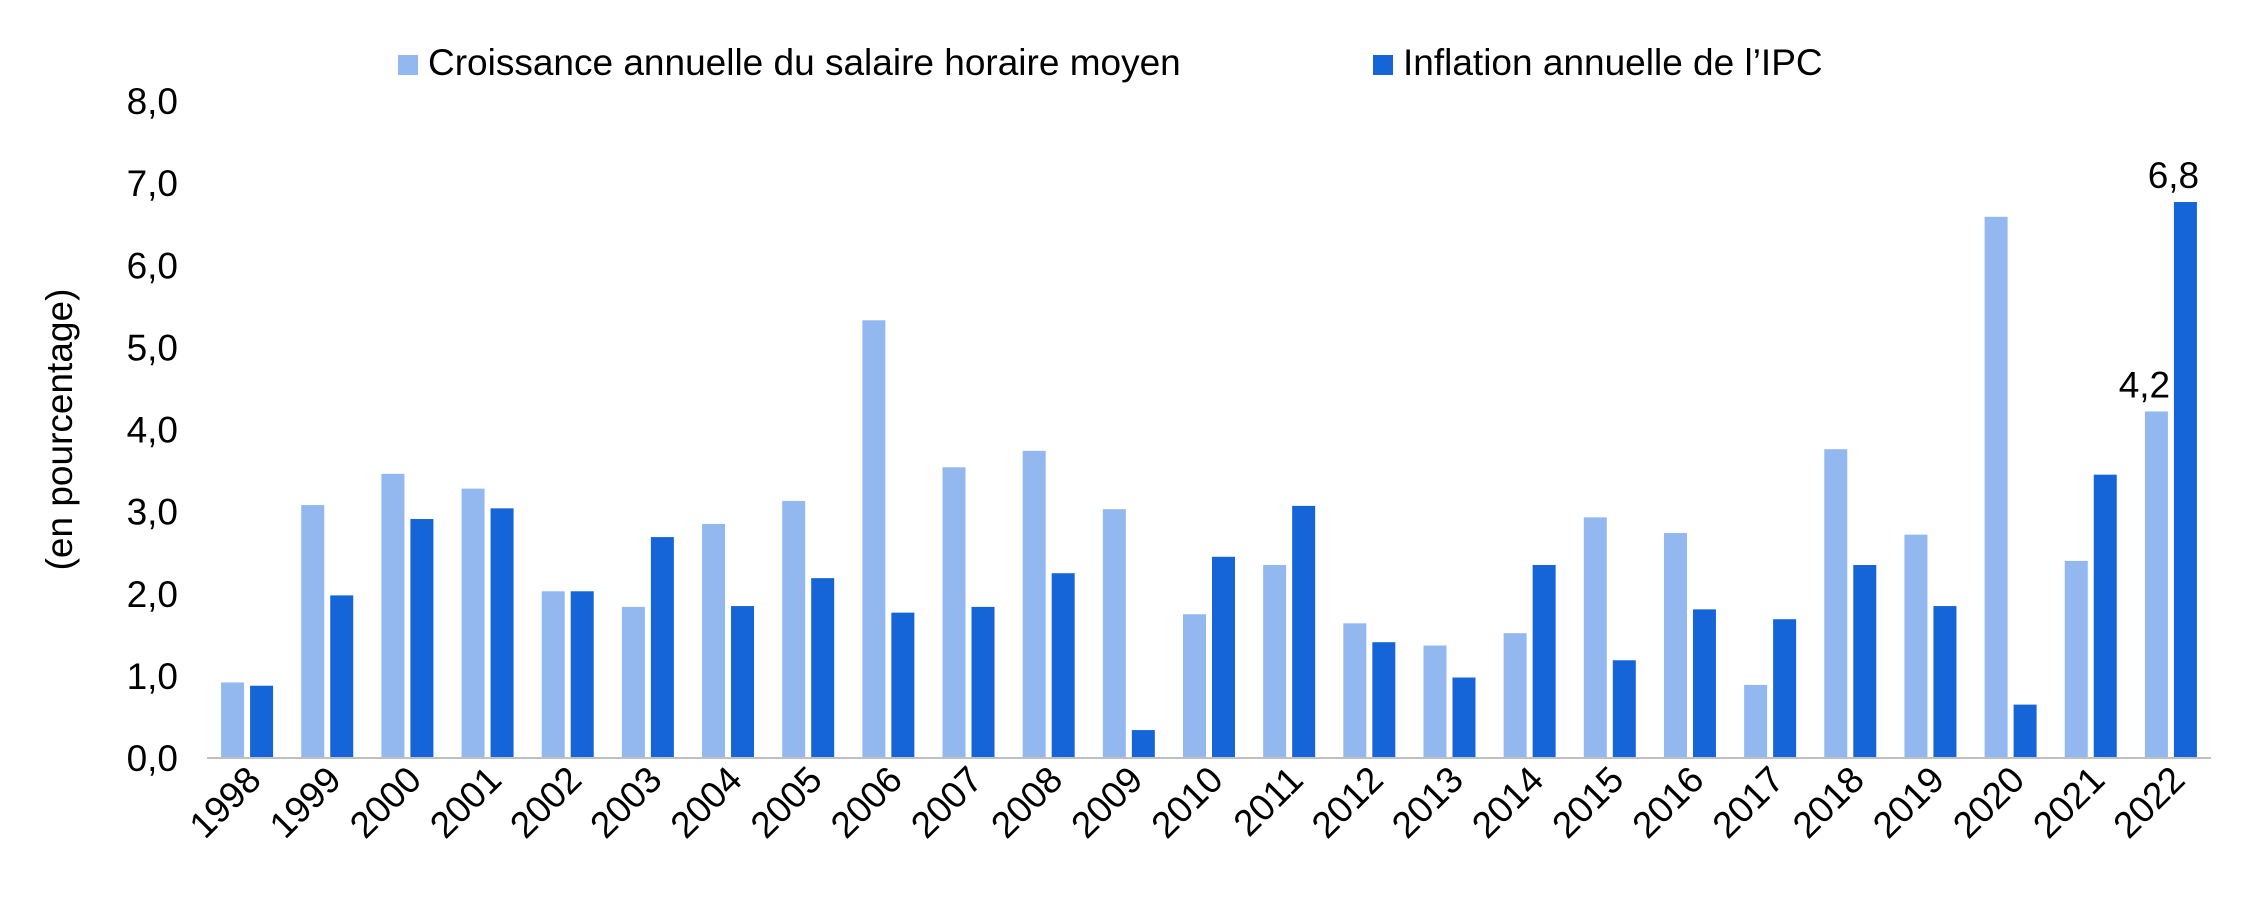  I want to click on data-label: 6,8, so click(2173, 175).